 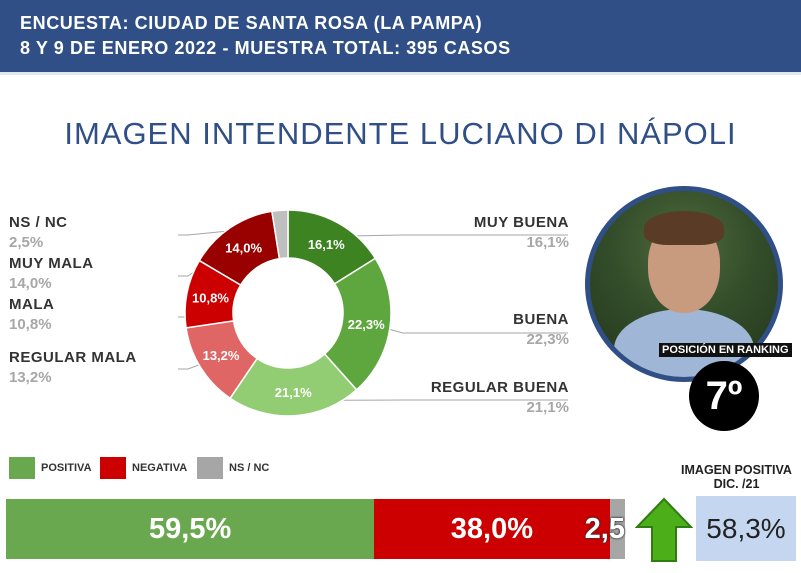 I want to click on legend-item-positiva: POSITIVA, so click(x=50, y=468).